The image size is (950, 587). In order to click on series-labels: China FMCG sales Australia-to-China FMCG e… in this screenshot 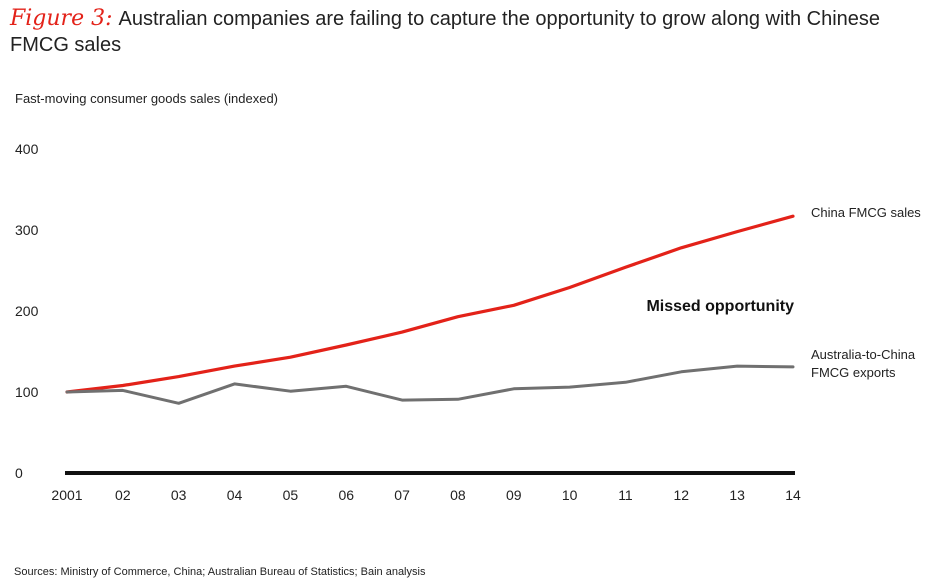, I will do `click(866, 292)`.